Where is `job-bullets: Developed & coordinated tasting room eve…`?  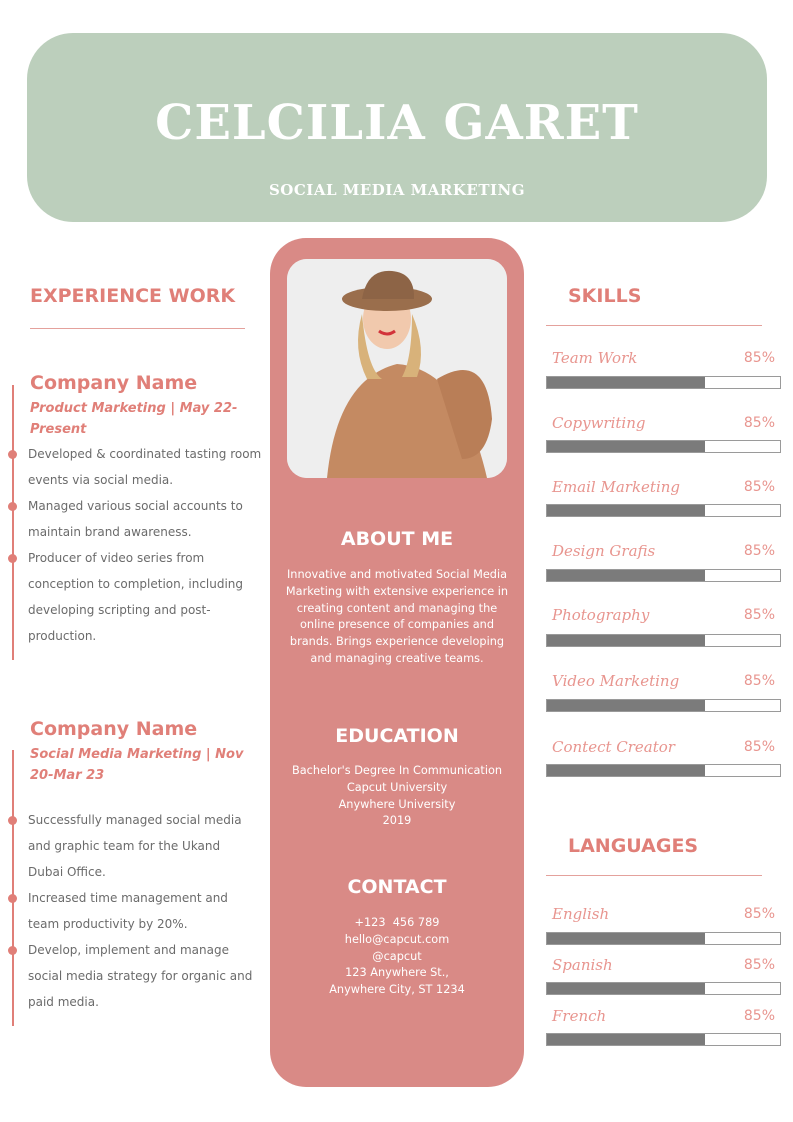
job-bullets: Developed & coordinated tasting room eve… is located at coordinates (138, 545).